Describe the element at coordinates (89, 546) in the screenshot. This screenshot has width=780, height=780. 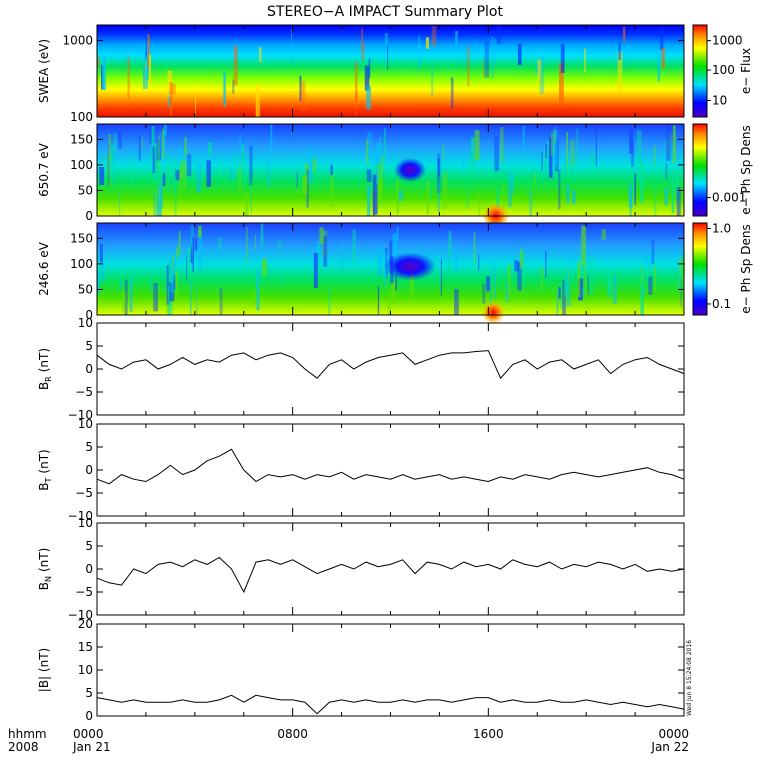
I see `bn-ytick-label: 5` at that location.